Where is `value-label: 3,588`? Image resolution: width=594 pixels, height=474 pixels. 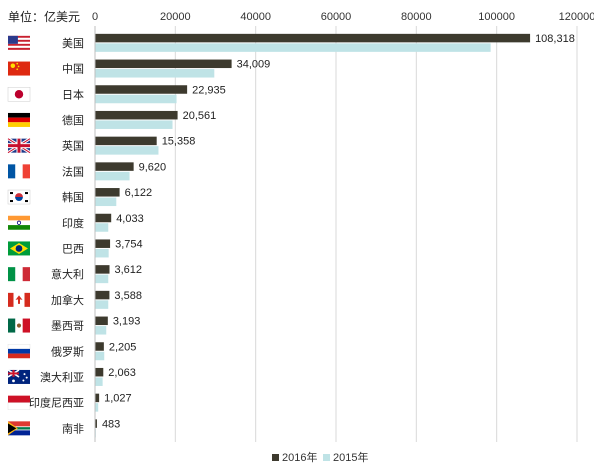 value-label: 3,588 is located at coordinates (128, 296).